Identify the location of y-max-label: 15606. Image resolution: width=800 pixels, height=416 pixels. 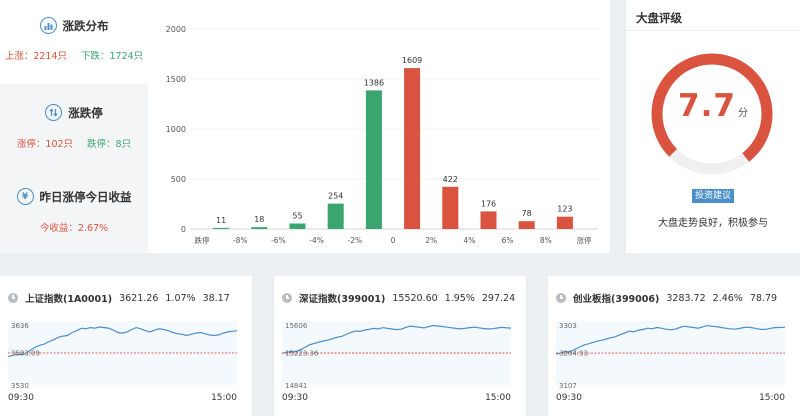
(296, 326).